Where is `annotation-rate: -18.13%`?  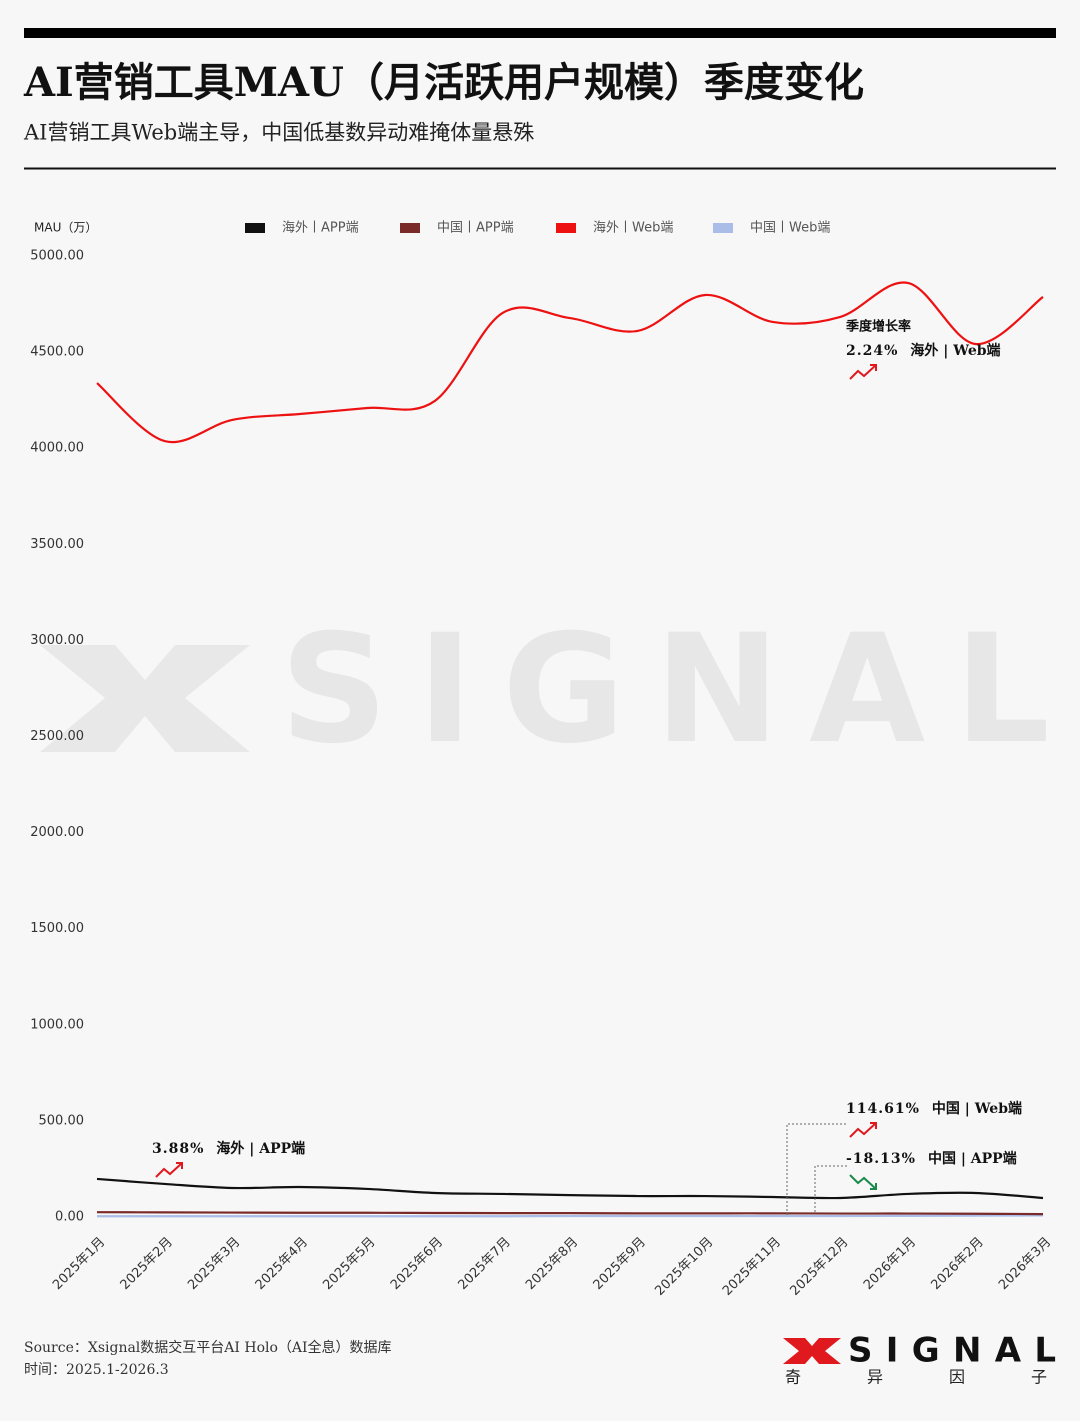
annotation-rate: -18.13% is located at coordinates (881, 1159).